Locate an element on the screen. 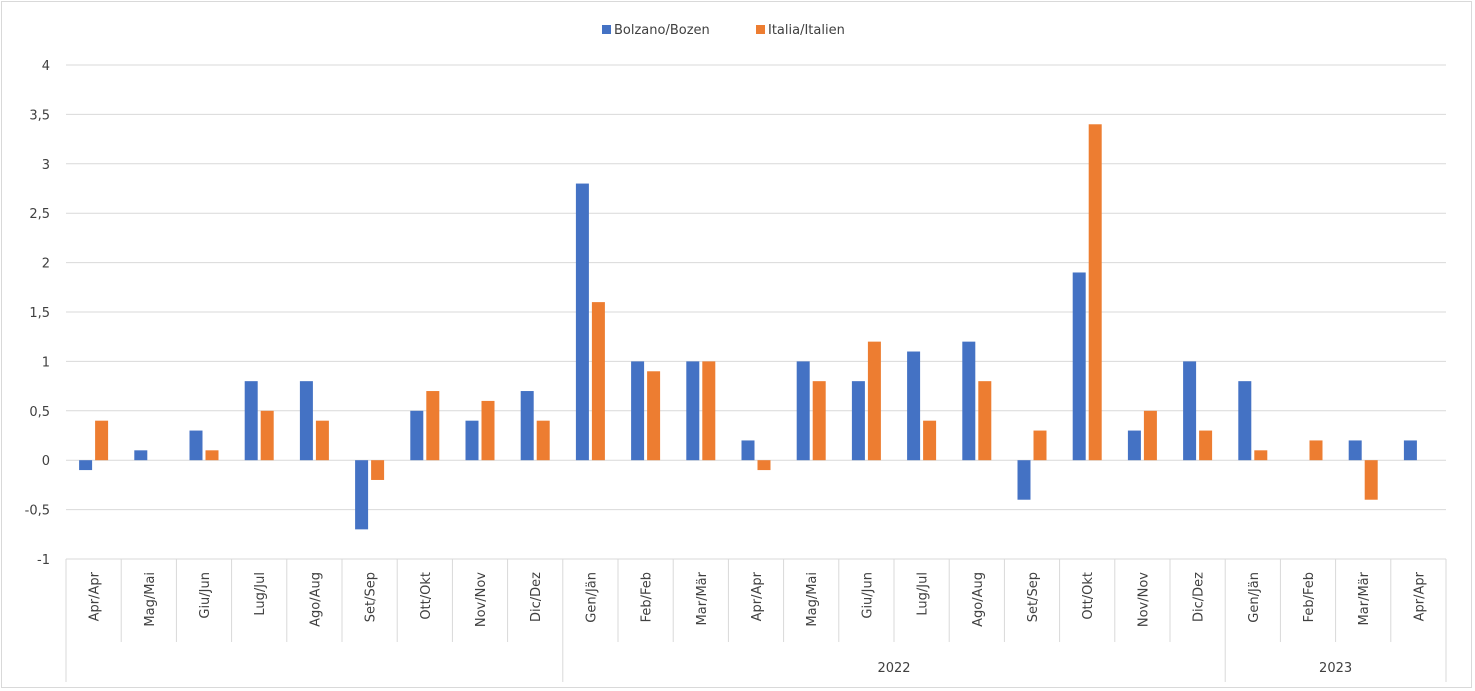 The width and height of the screenshot is (1475, 691). y-tick-label: 1,5 is located at coordinates (39, 313).